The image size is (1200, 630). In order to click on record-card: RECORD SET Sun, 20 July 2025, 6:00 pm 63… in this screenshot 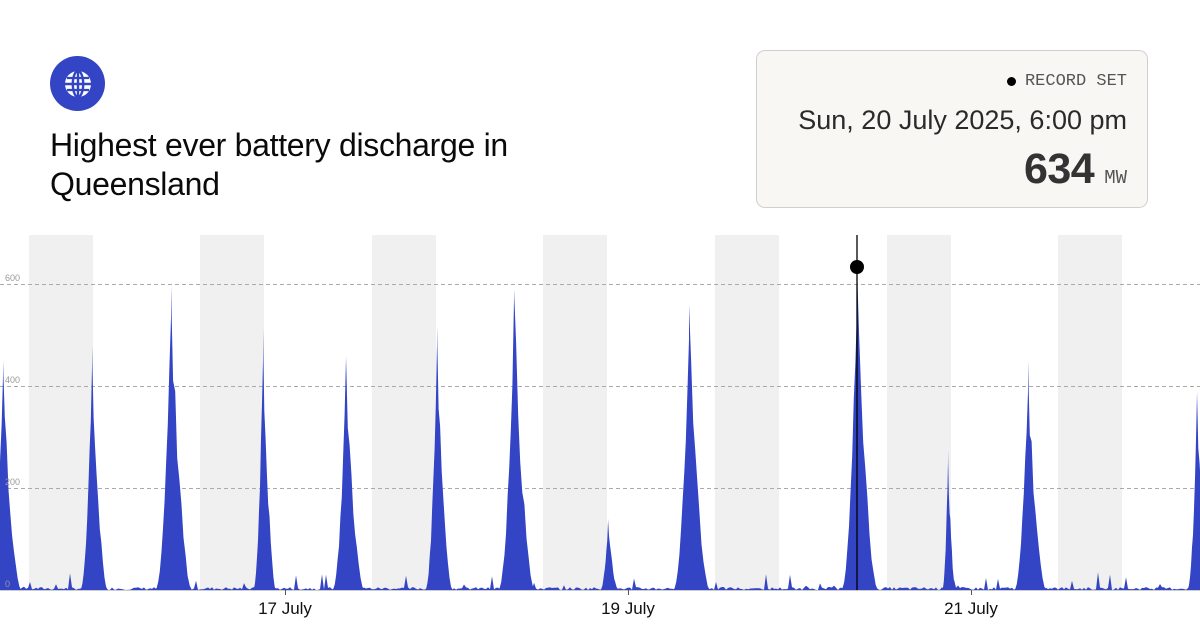, I will do `click(952, 129)`.